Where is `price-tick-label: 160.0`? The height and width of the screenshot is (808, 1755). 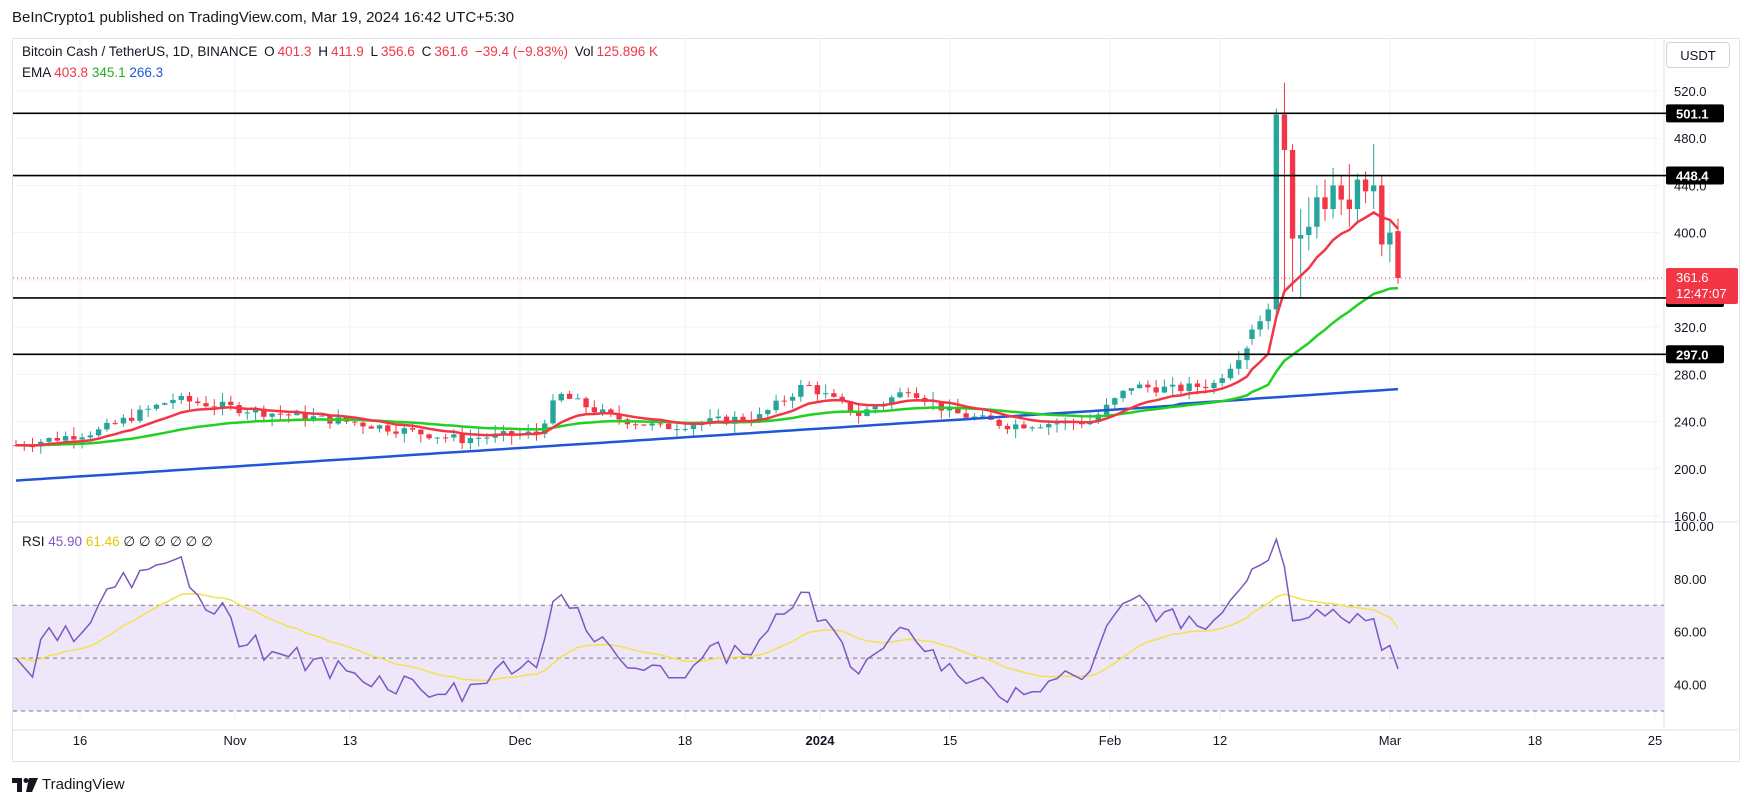 price-tick-label: 160.0 is located at coordinates (1690, 516).